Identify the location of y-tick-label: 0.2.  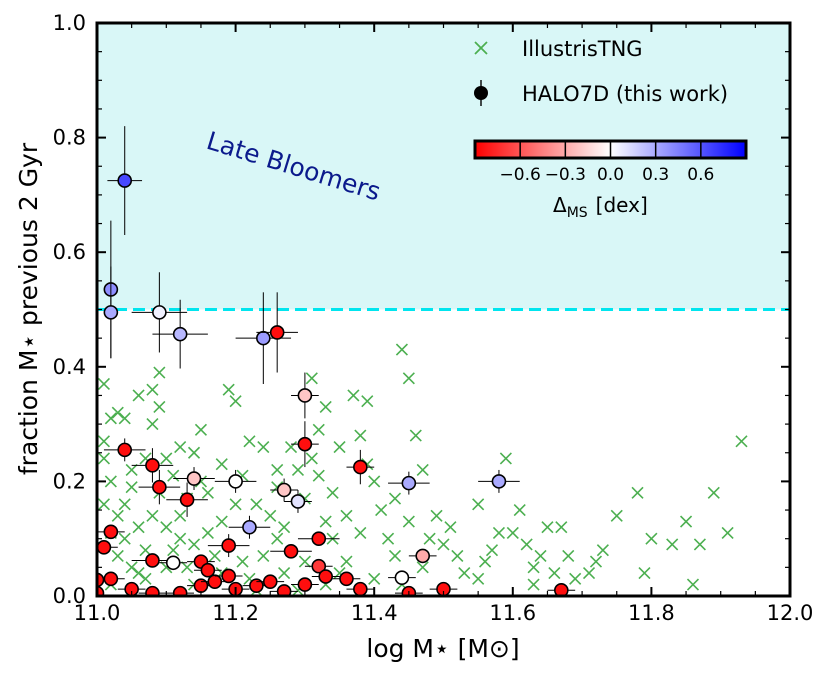
(69, 481).